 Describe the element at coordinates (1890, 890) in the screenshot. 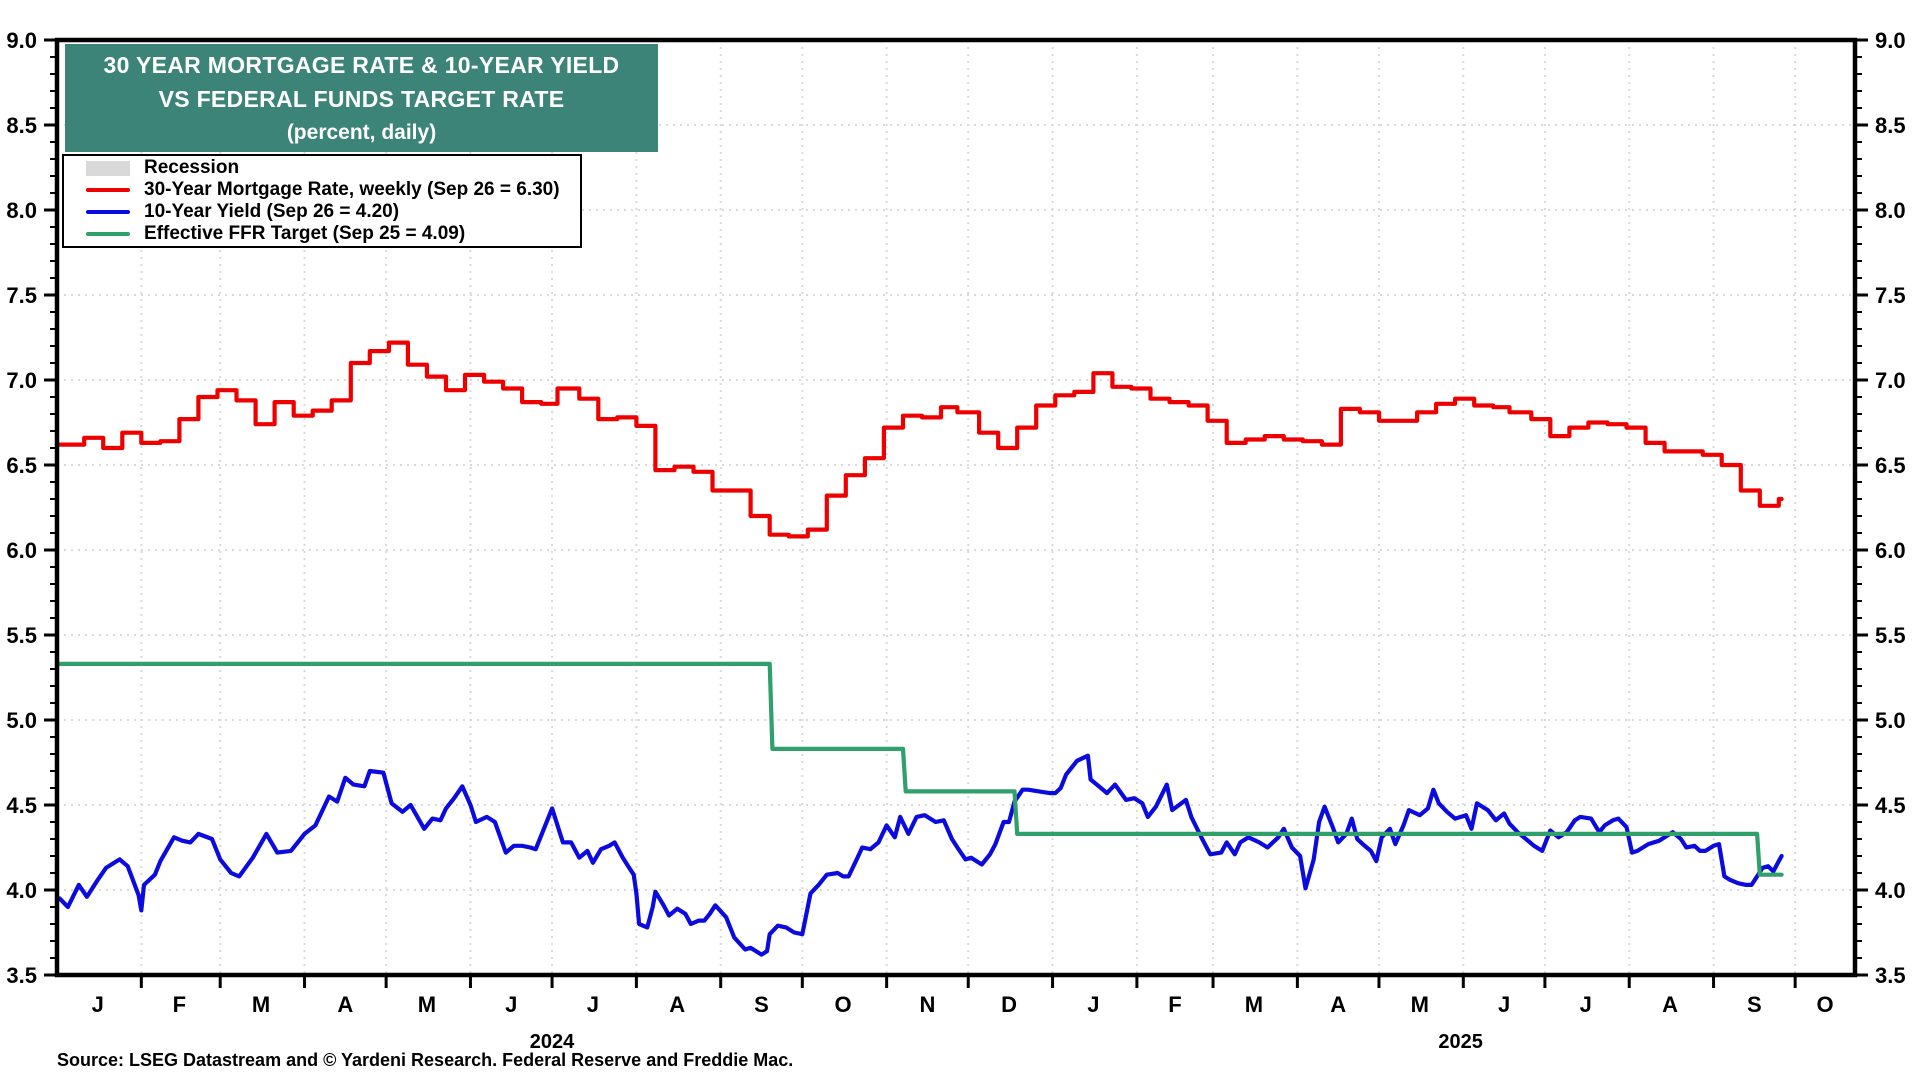

I see `y-tick-label-right: 4.0` at that location.